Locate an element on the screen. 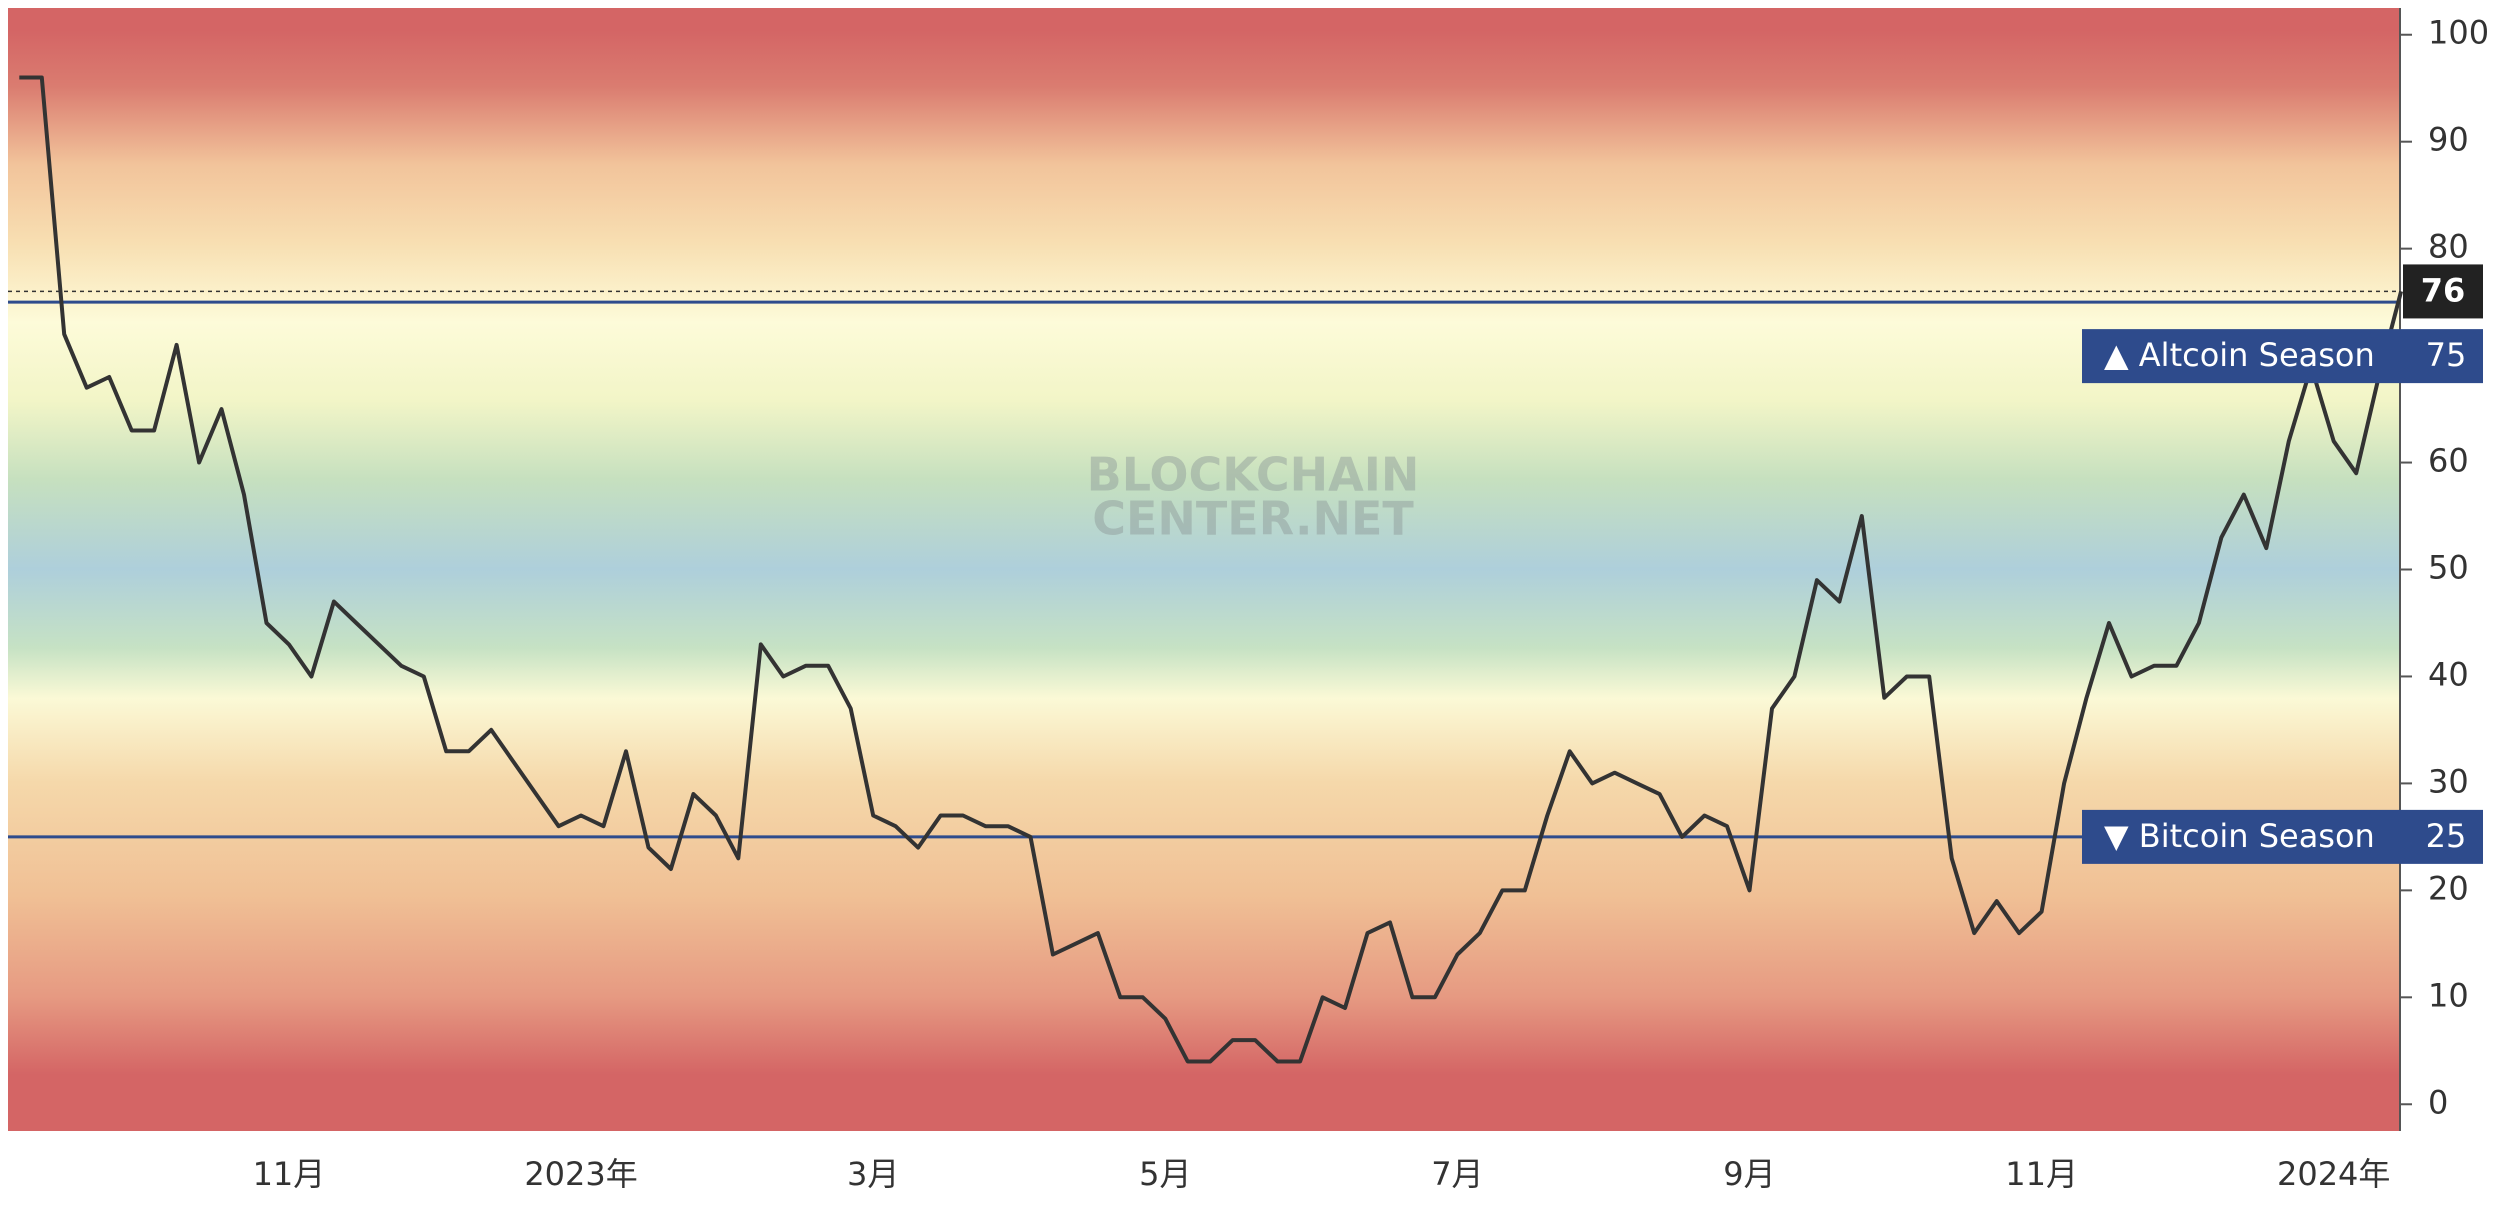  threshold-label: ▲ Altcoin Season is located at coordinates (2239, 355).